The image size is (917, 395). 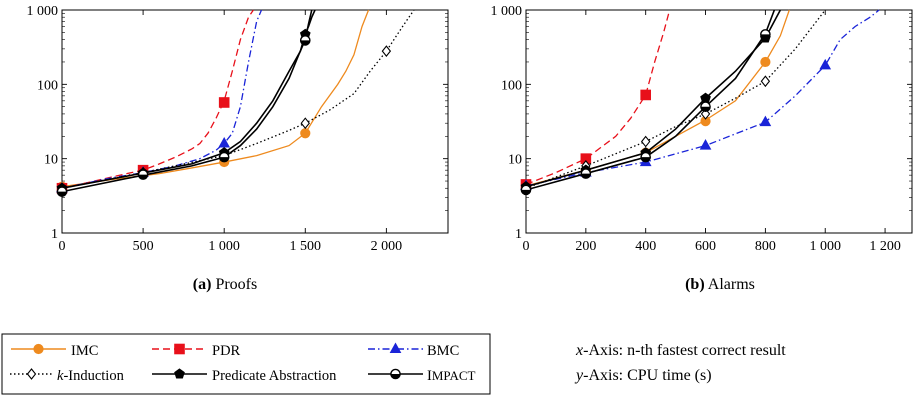 I want to click on legend-sample-impact, so click(x=395, y=374).